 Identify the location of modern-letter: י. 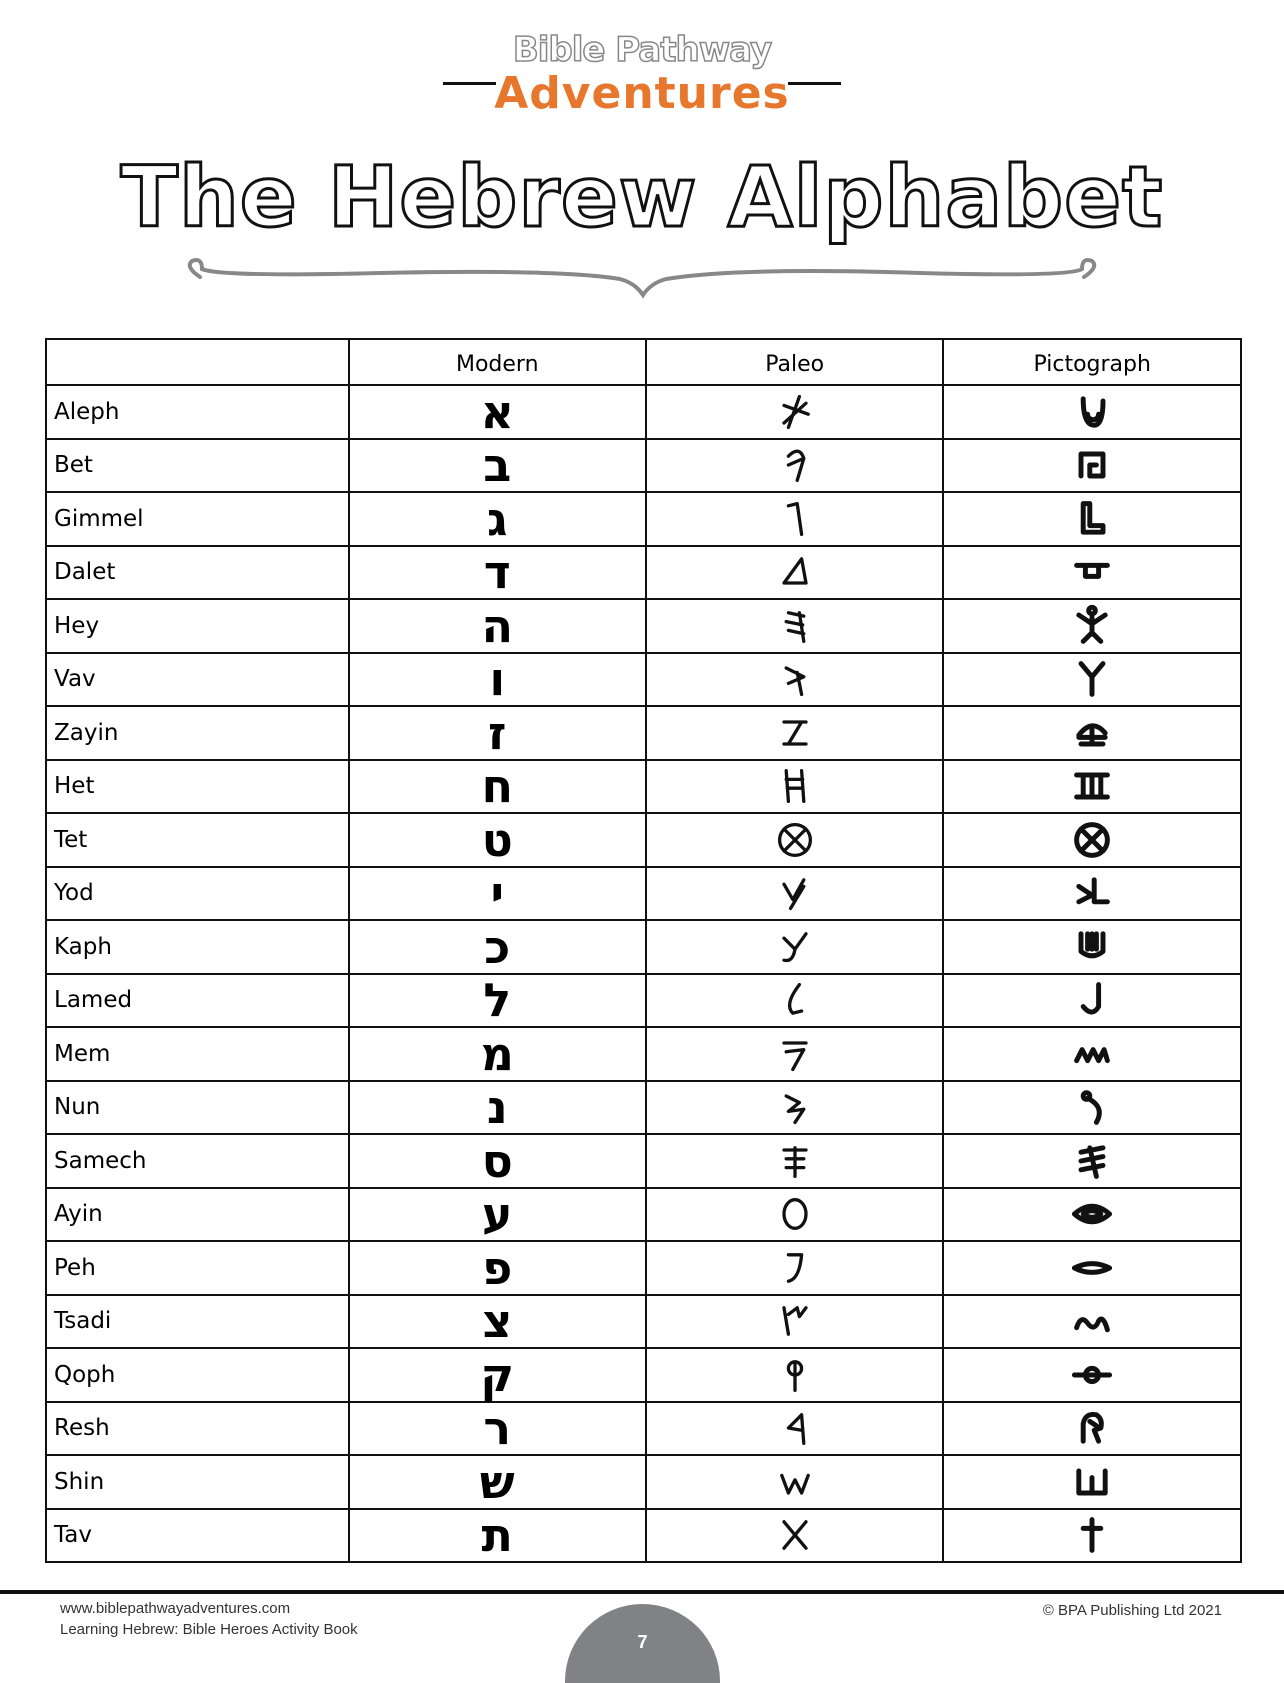
(497, 893).